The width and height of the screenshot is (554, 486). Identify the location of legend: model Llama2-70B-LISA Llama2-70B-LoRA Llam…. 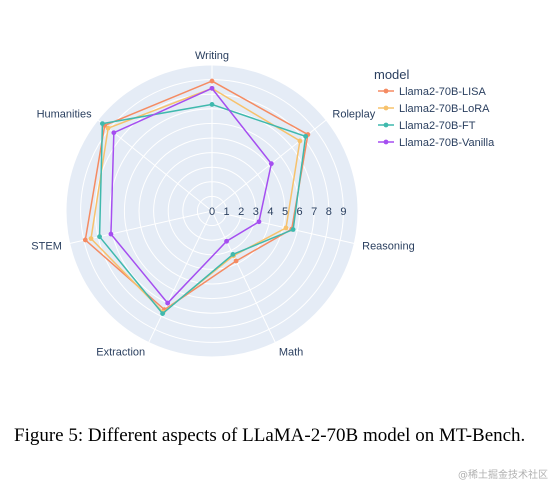
(434, 108).